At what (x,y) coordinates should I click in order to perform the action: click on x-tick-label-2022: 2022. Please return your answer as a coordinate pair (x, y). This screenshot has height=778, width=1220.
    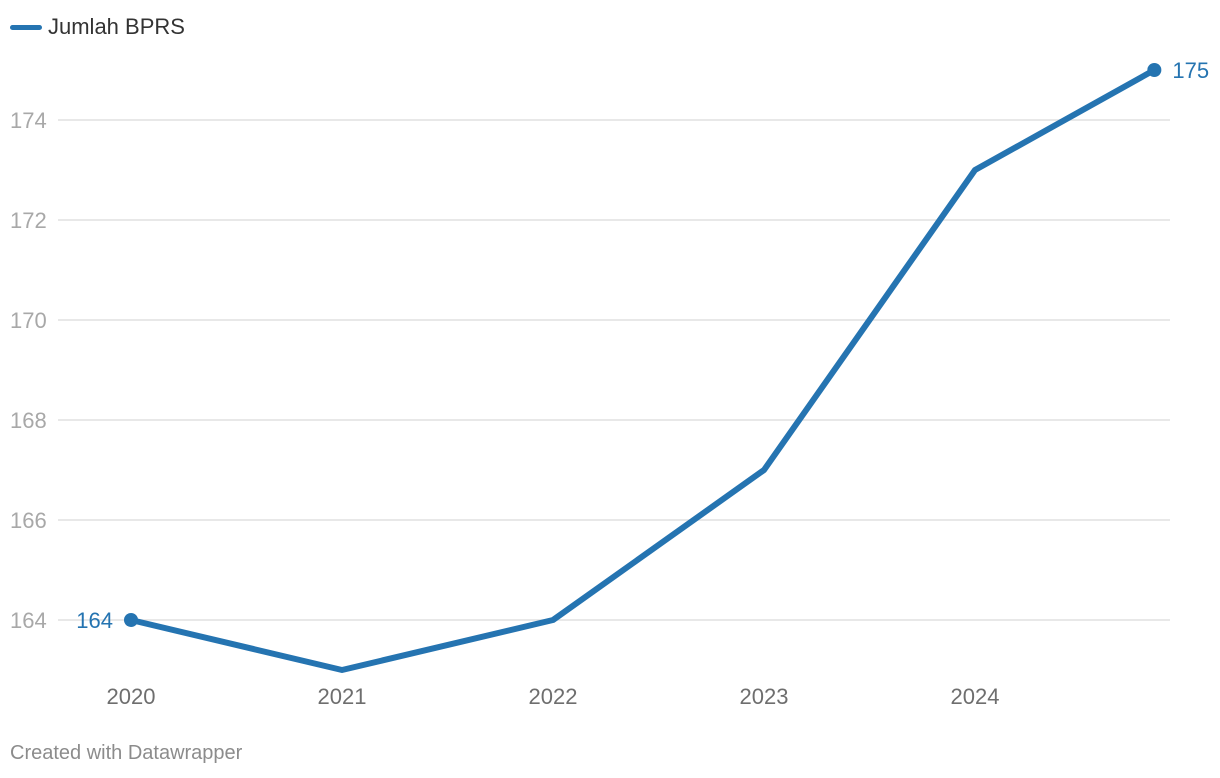
    Looking at the image, I should click on (553, 696).